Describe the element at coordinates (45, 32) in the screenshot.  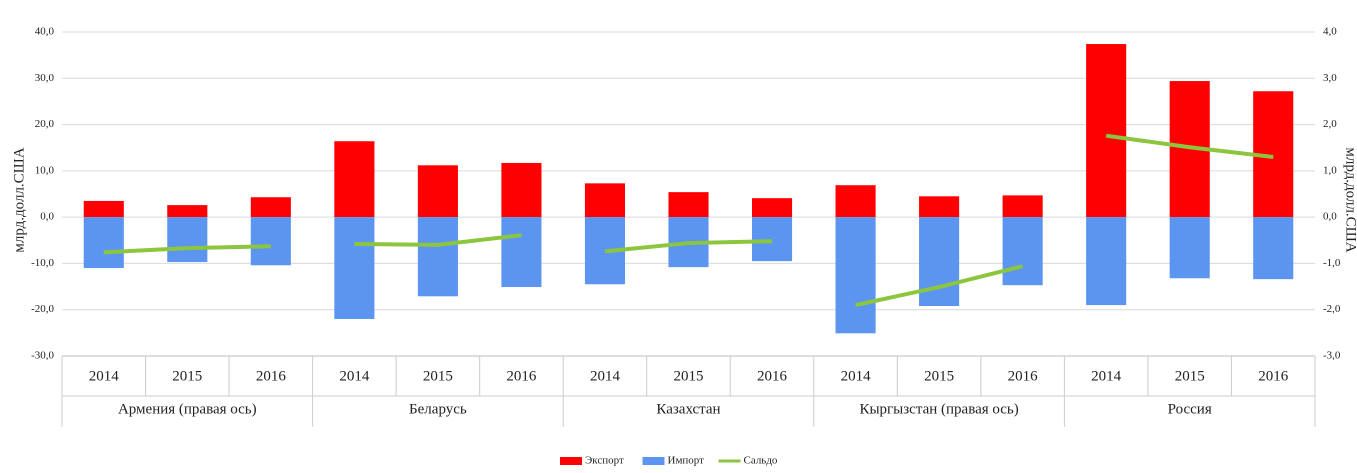
I see `y-tick-label: 40,0` at that location.